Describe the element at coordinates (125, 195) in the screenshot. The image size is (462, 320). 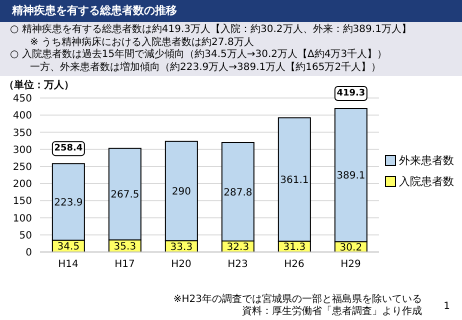
I see `data-label: 267.5` at that location.